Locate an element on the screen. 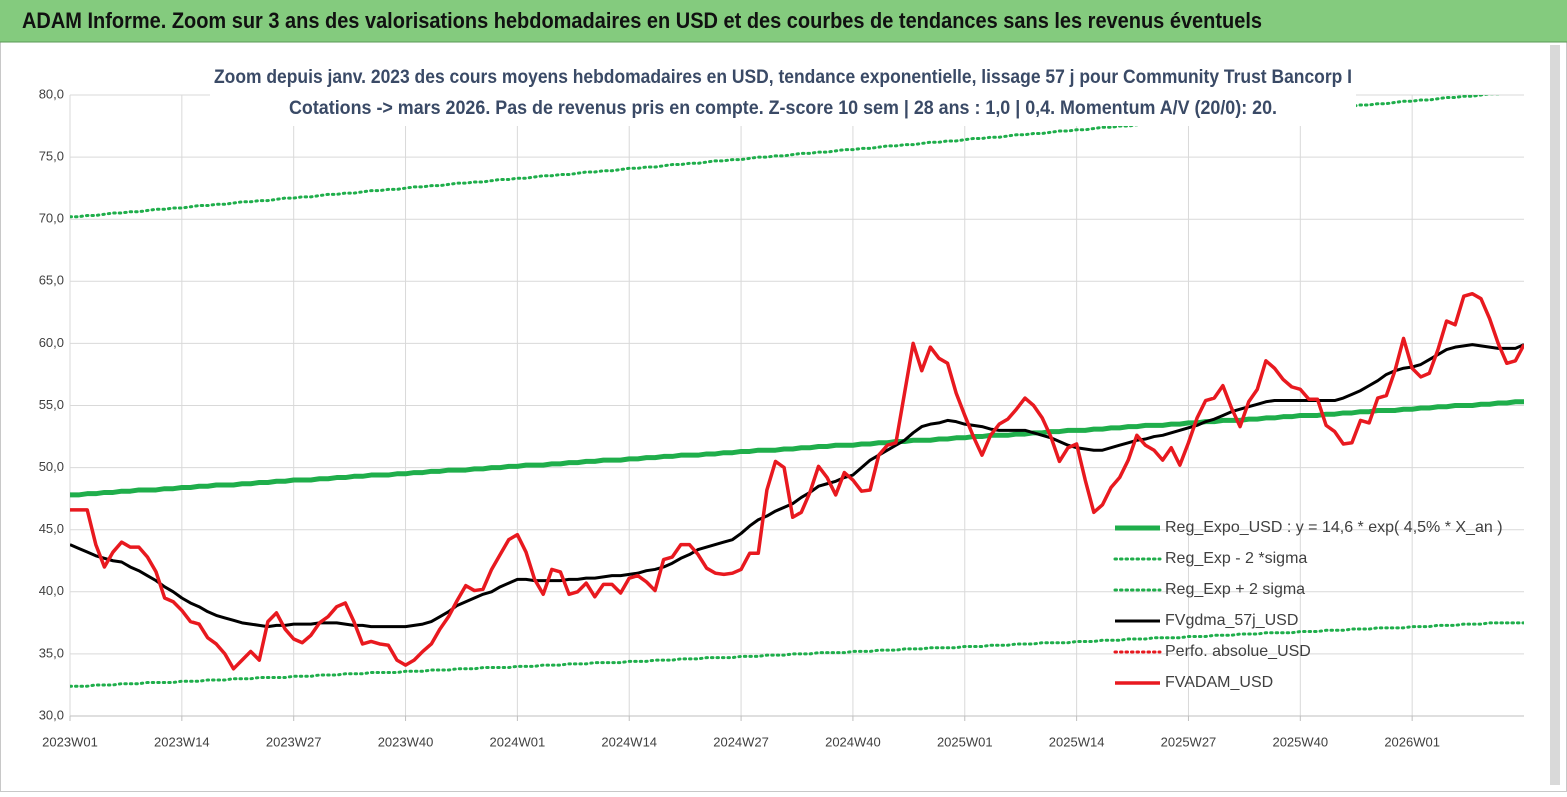  y-tick-label: 30,0 is located at coordinates (51, 714).